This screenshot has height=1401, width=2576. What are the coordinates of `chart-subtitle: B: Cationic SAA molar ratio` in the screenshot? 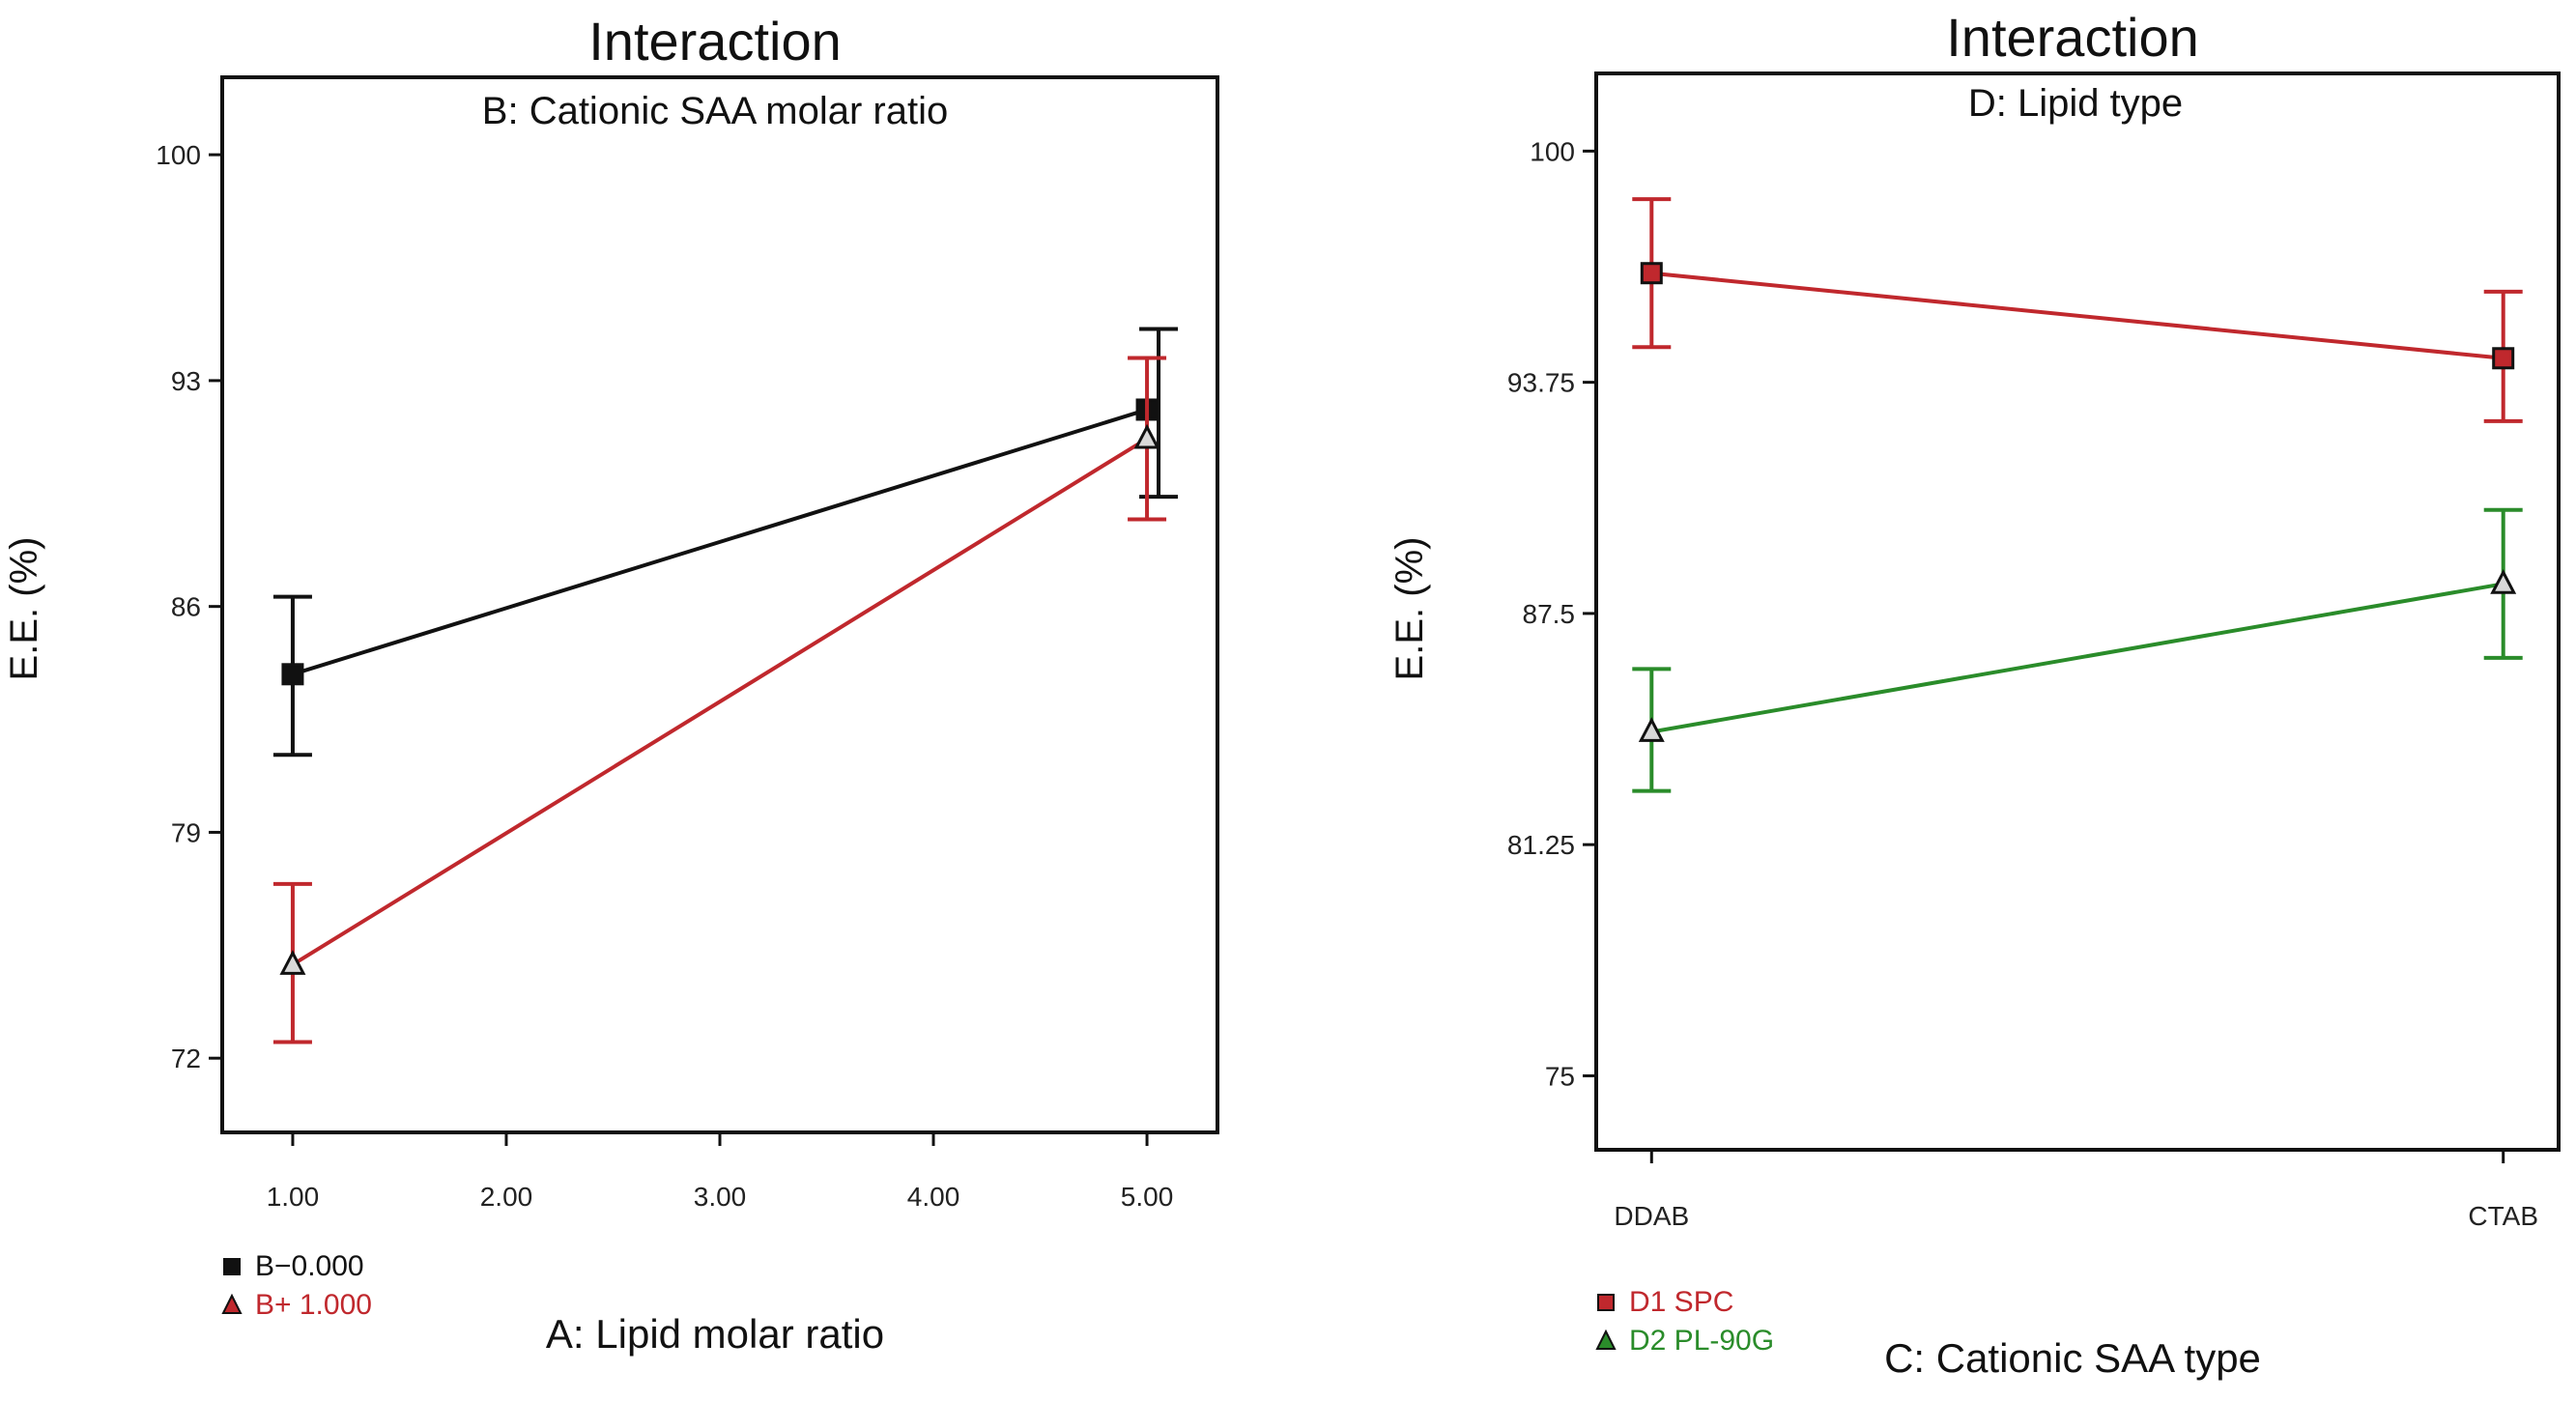 It's located at (715, 111).